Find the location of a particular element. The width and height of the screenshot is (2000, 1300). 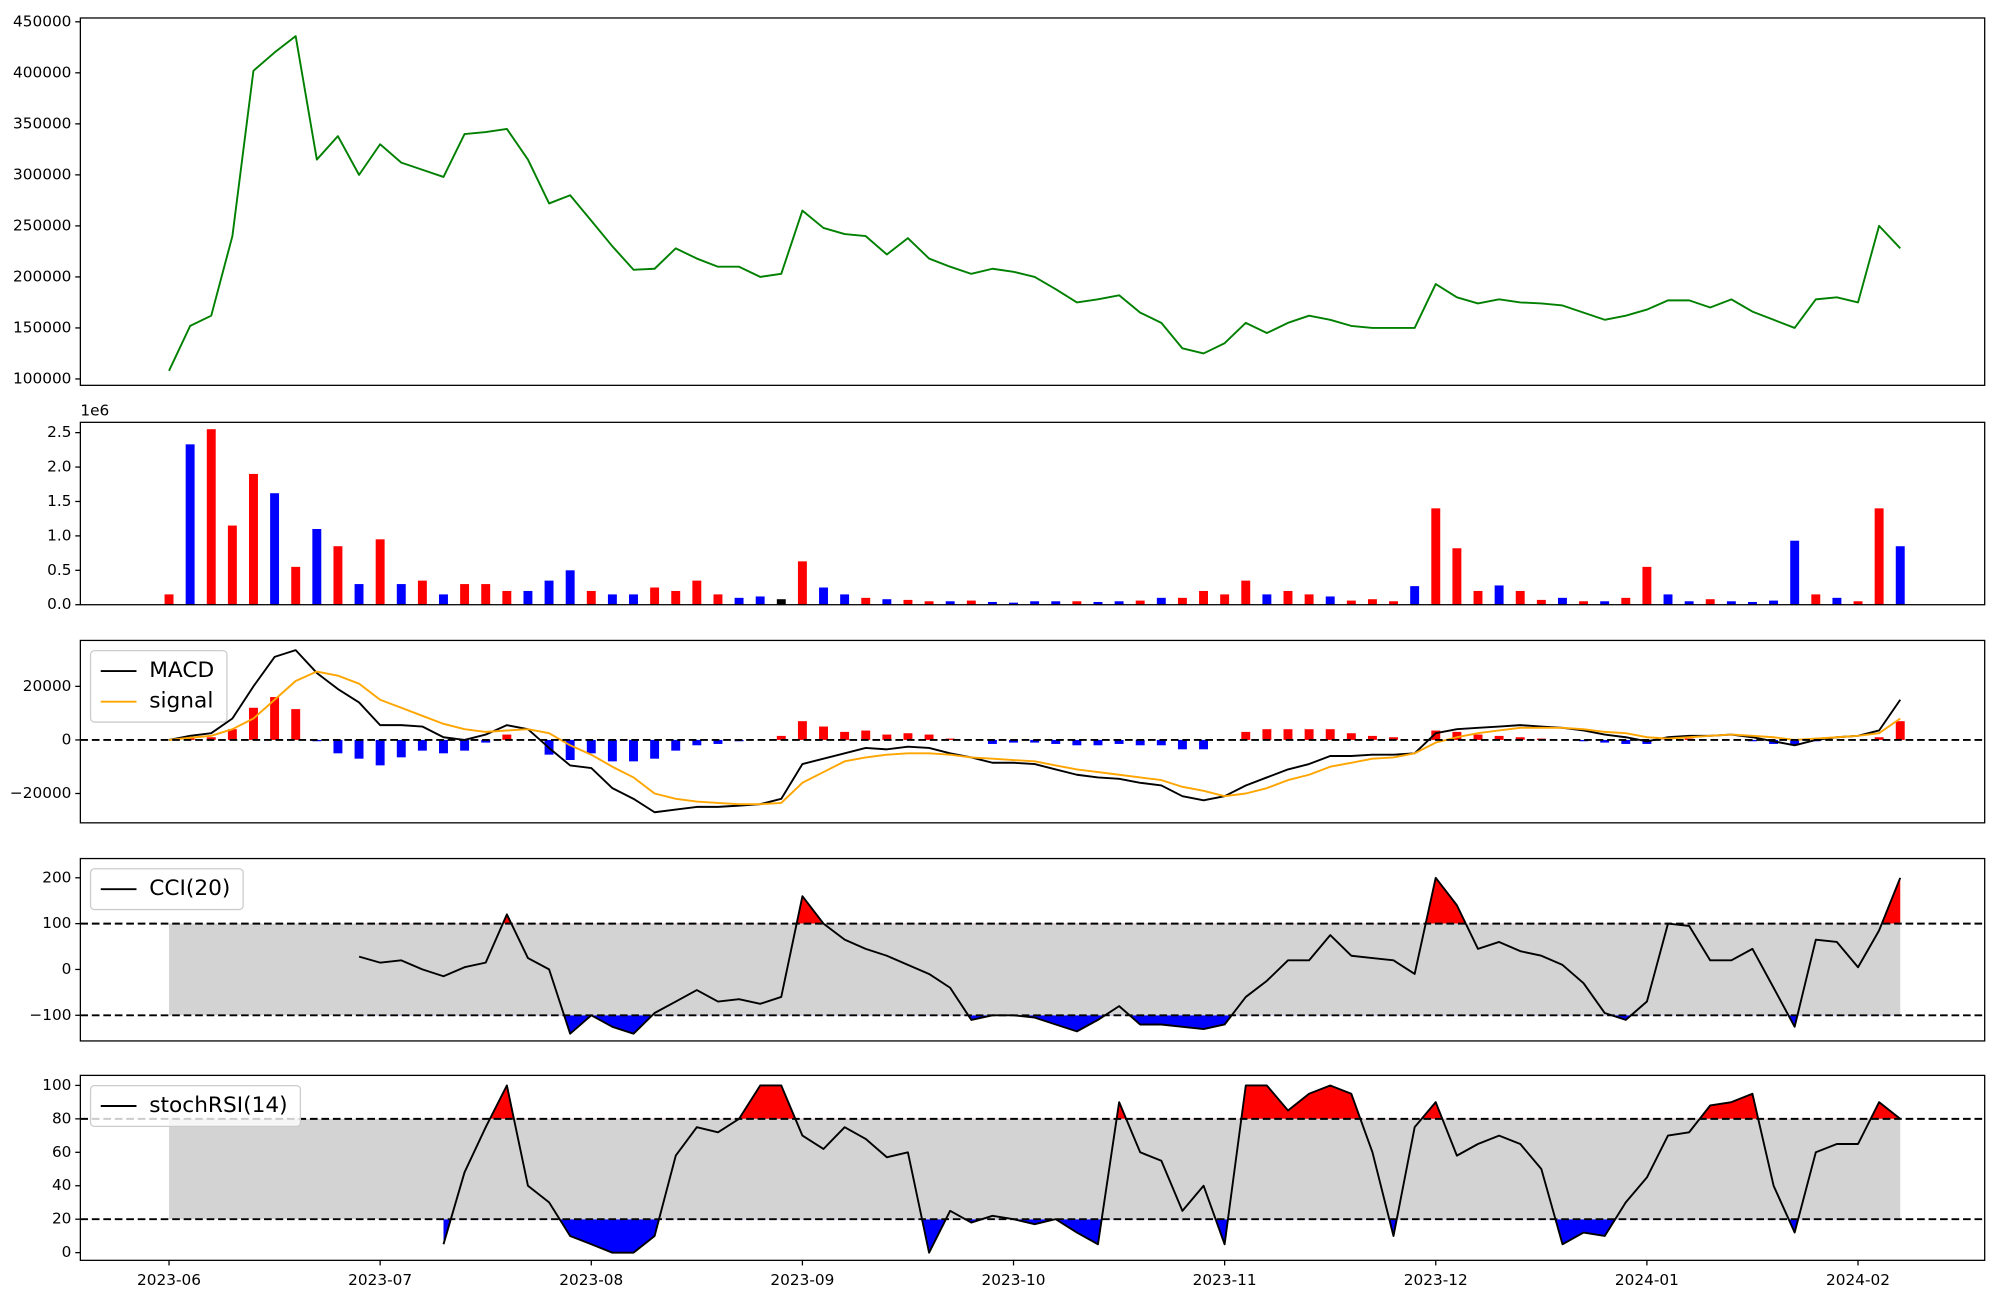

legend: CCI(20) is located at coordinates (166, 889).